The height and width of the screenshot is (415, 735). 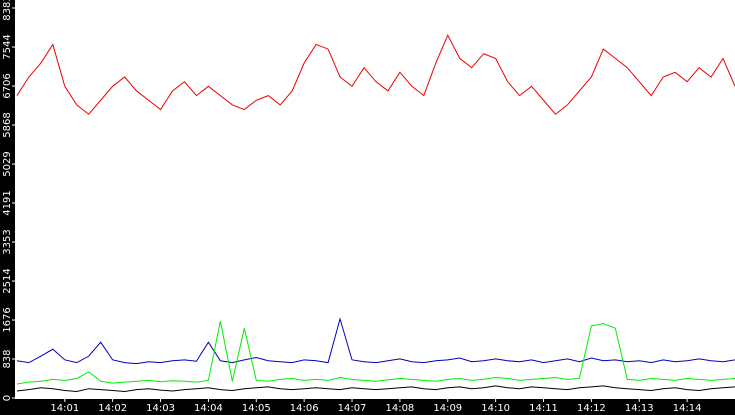 I want to click on y-tick-label: 1676, so click(x=7, y=319).